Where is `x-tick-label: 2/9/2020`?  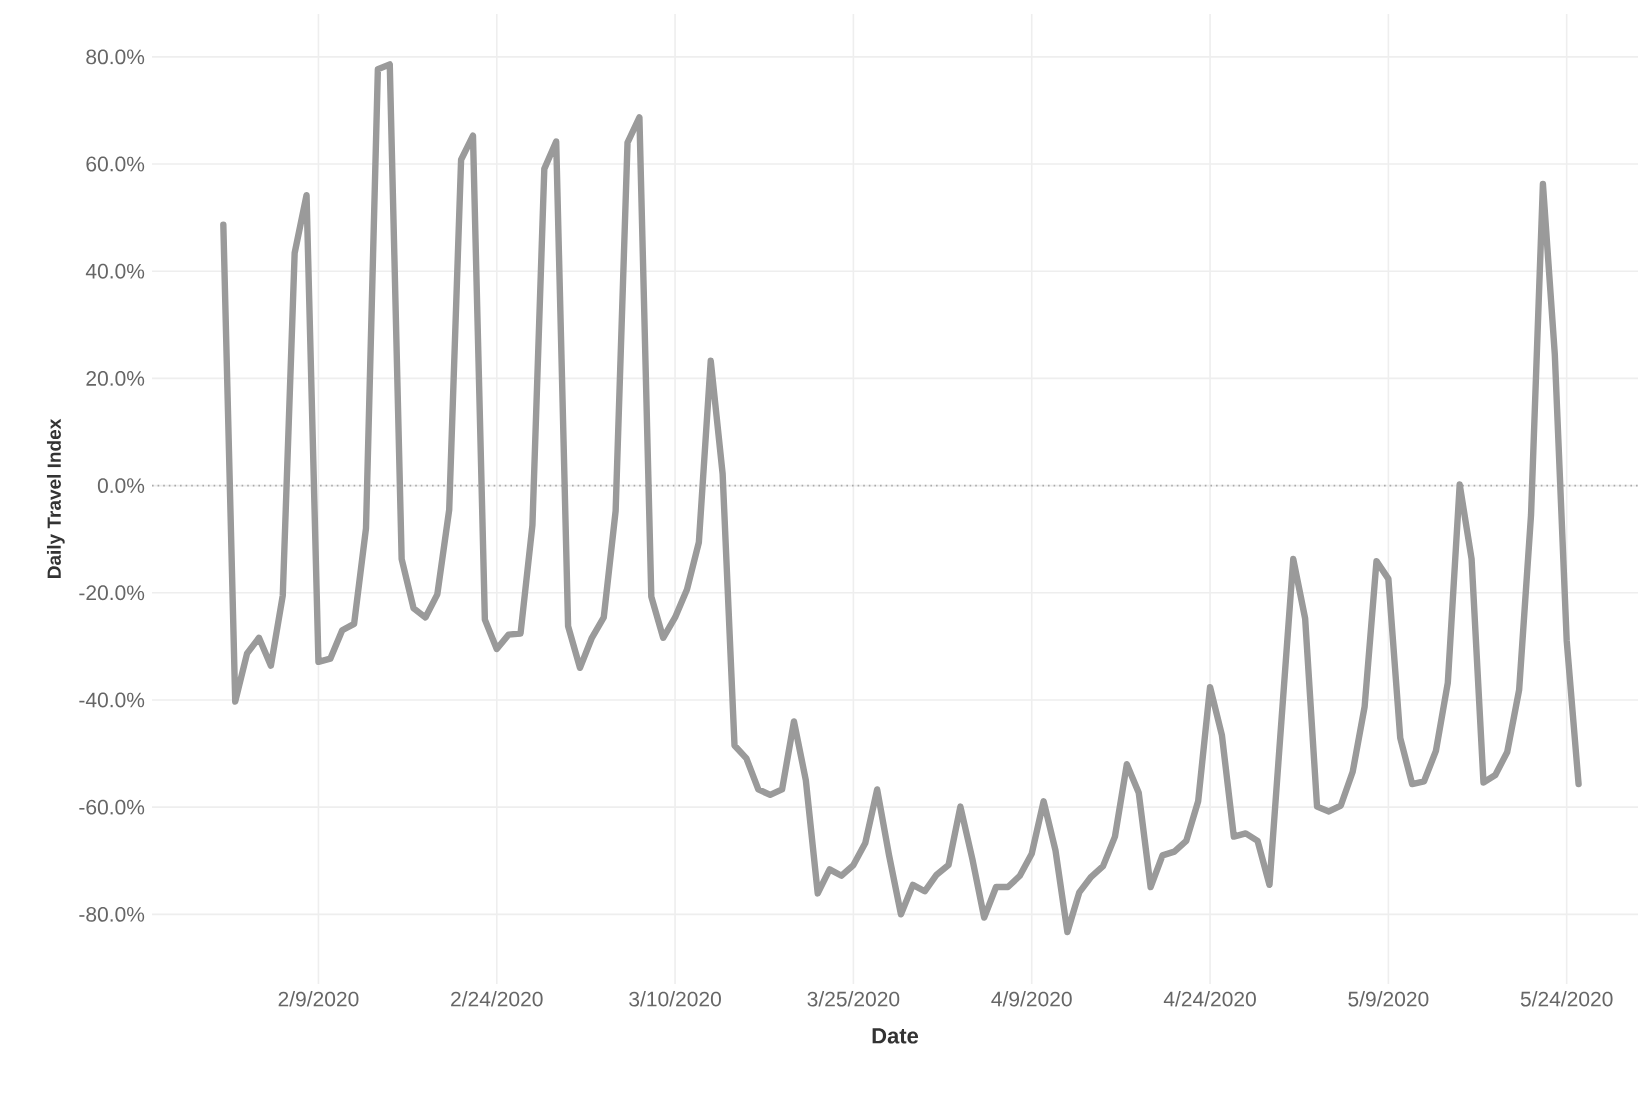
x-tick-label: 2/9/2020 is located at coordinates (318, 999).